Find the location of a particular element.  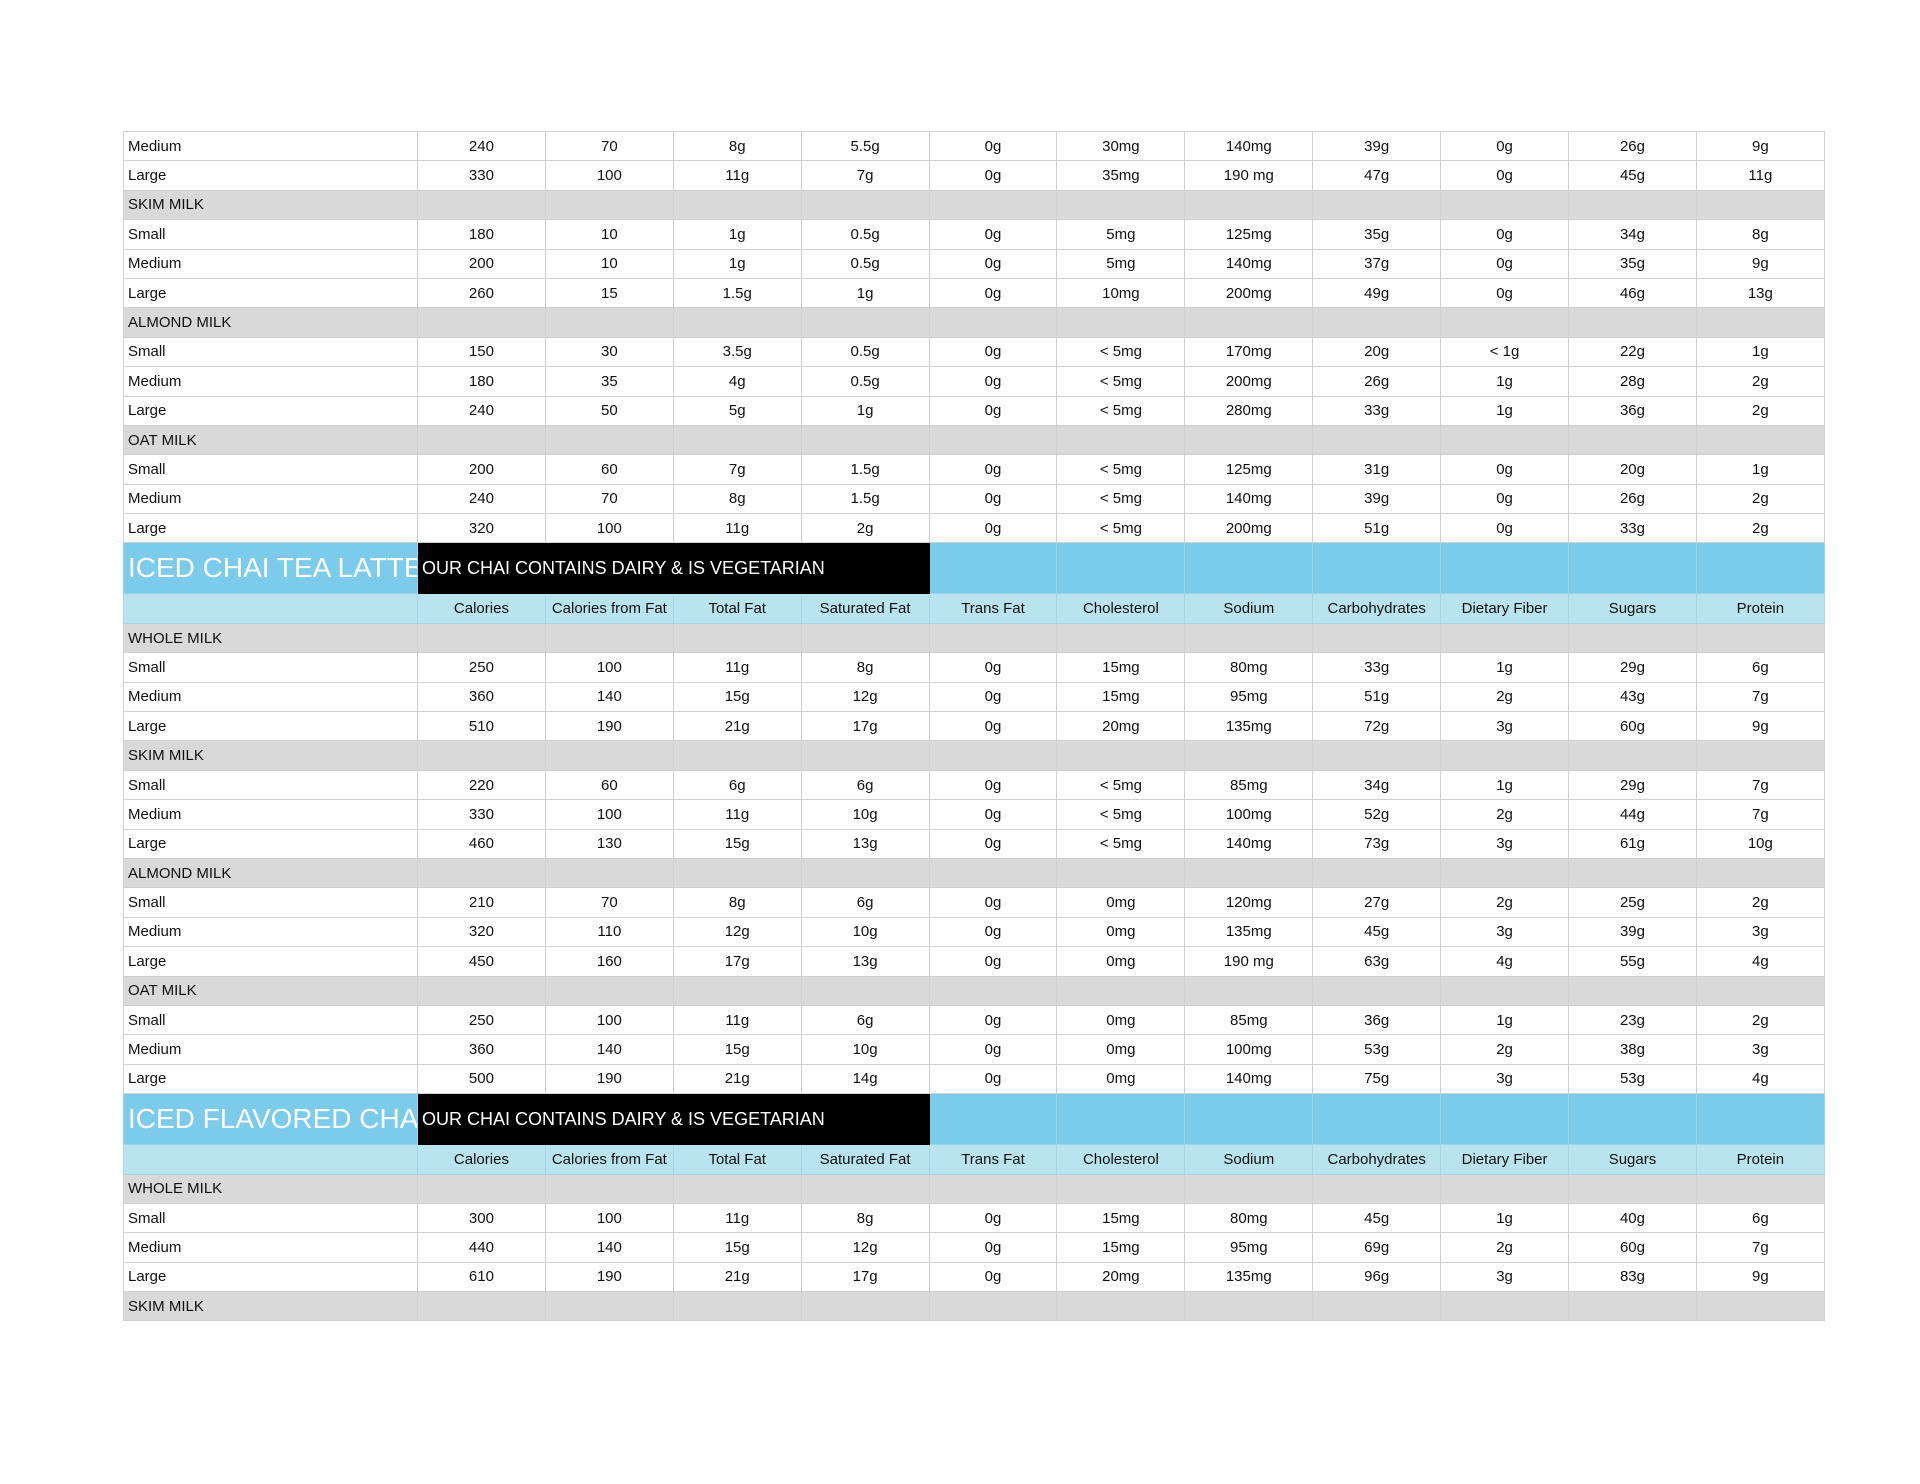

value-cell: 15mg is located at coordinates (1121, 1218).